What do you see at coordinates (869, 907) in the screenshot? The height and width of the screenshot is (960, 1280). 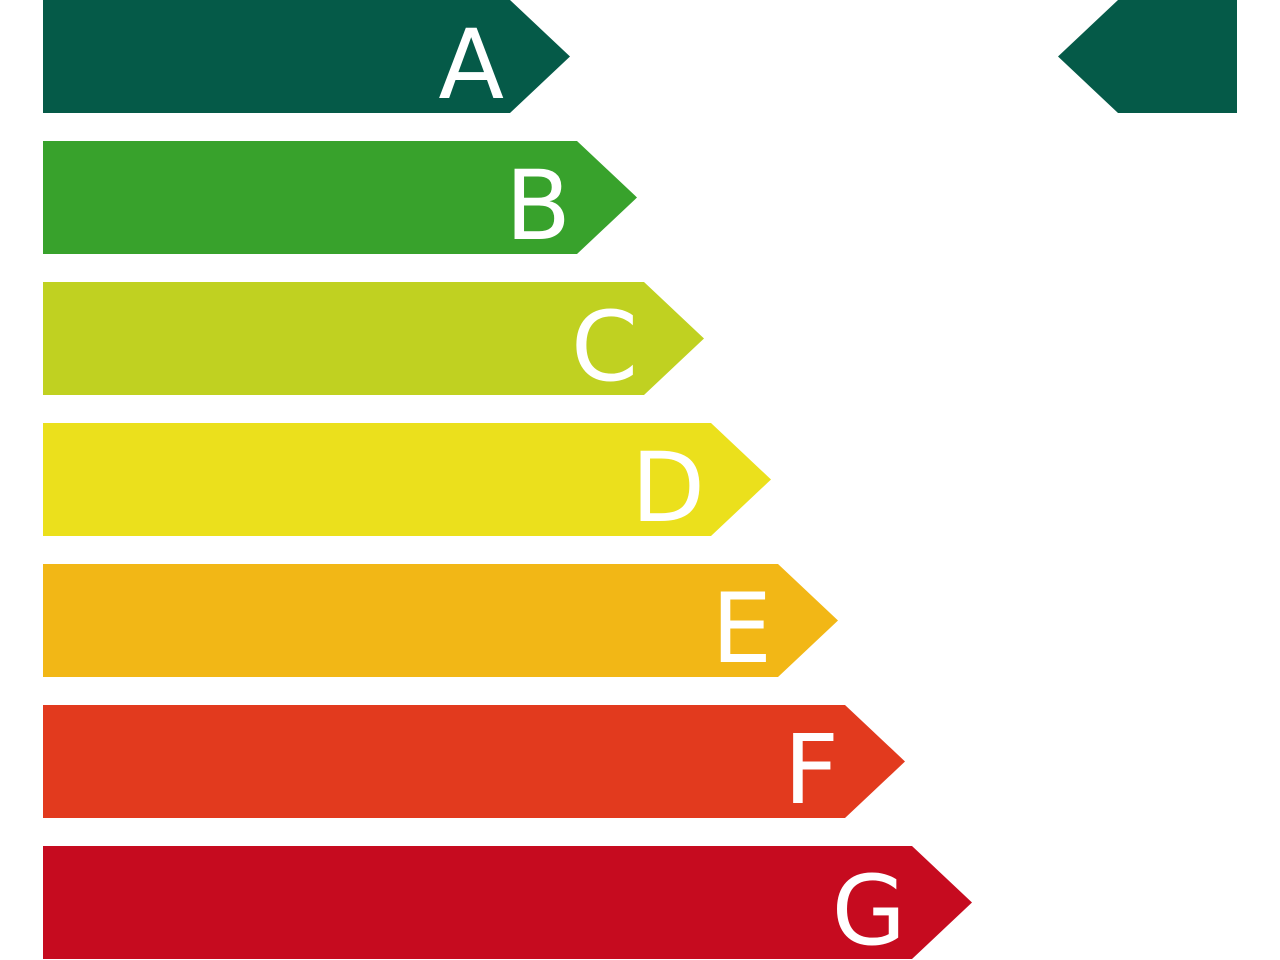 I see `rating-letter: G` at bounding box center [869, 907].